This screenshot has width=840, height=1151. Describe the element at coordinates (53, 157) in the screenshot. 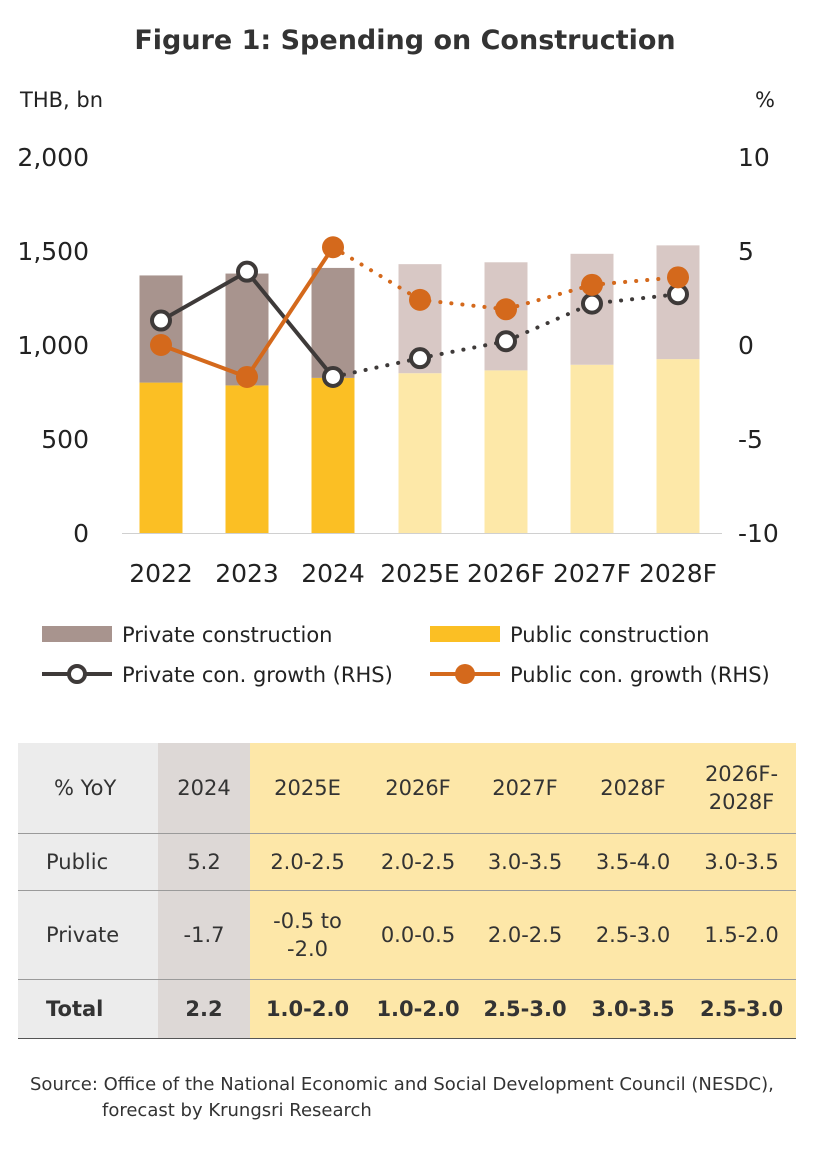

I see `left-tick-label: 2,000` at that location.